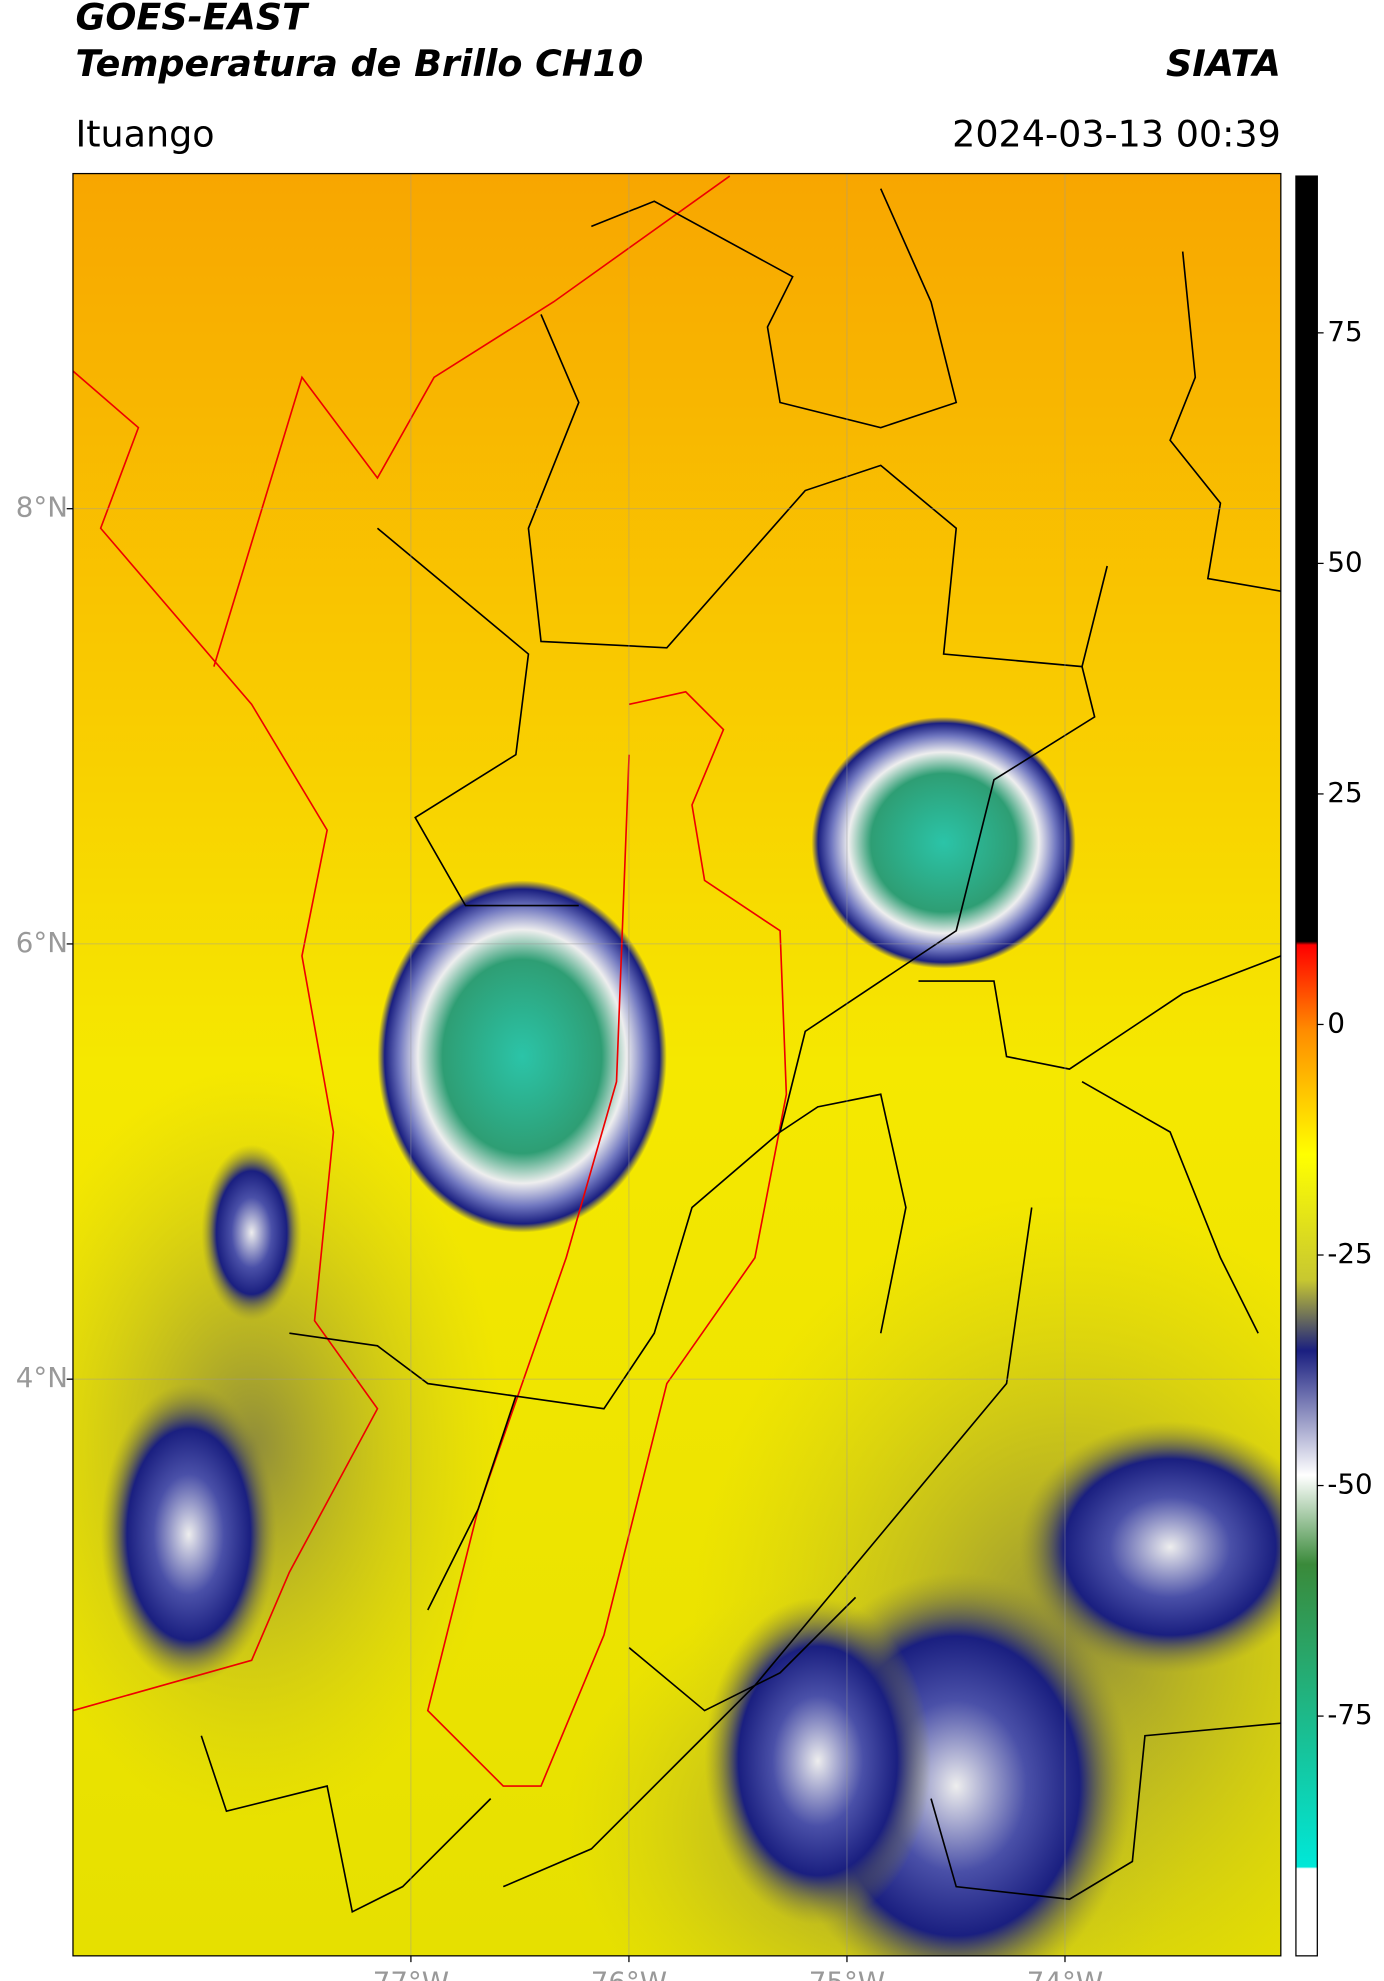 The image size is (1384, 1981). I want to click on source: SIATA, so click(1223, 63).